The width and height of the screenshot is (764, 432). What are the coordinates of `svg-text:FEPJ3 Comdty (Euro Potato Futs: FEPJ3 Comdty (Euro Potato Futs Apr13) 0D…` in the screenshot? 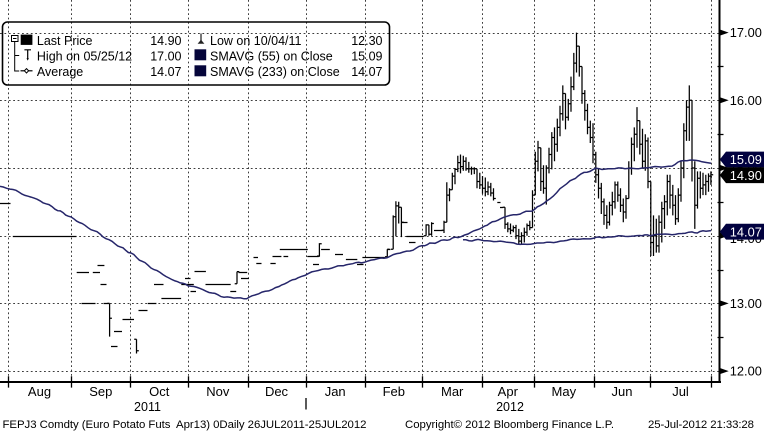 It's located at (185, 425).